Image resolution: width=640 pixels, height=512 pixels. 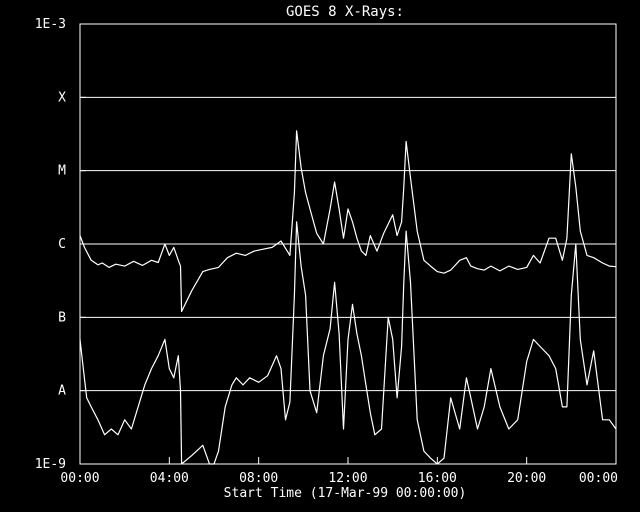 What do you see at coordinates (62, 317) in the screenshot?
I see `y-tick-label: B` at bounding box center [62, 317].